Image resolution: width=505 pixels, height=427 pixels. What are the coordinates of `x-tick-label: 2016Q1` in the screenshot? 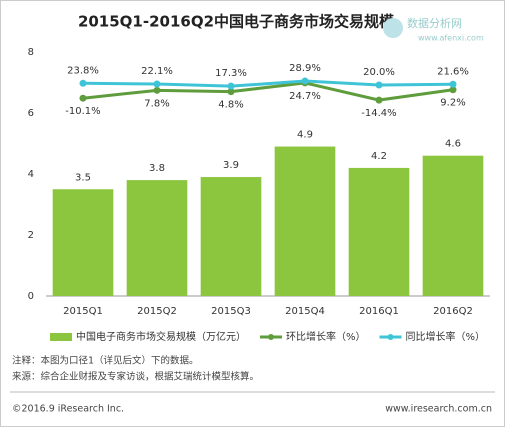 It's located at (379, 311).